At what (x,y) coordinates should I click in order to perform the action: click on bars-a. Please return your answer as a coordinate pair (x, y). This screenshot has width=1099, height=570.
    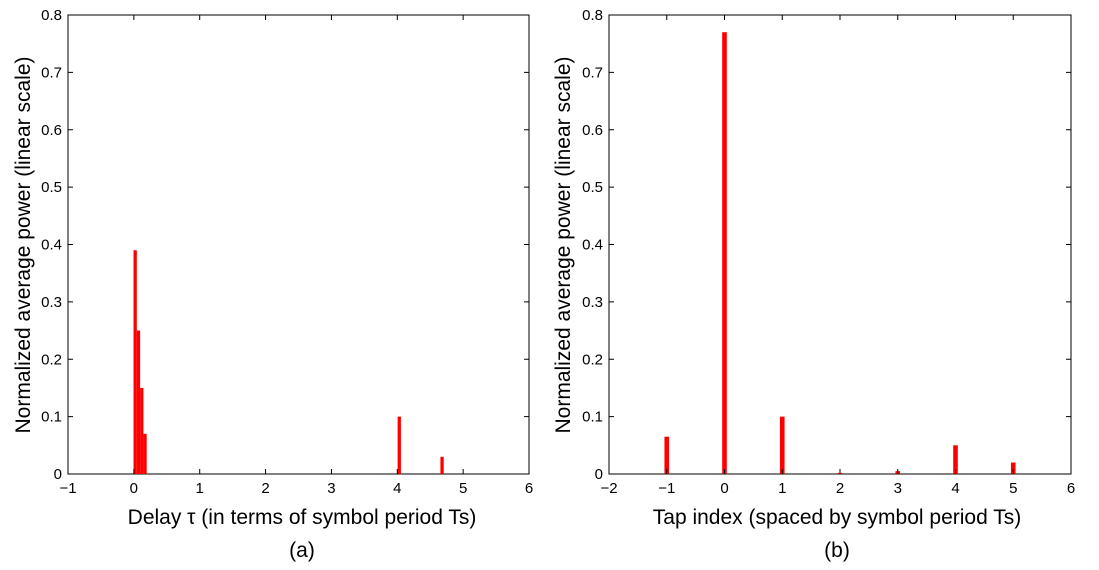
    Looking at the image, I should click on (288, 362).